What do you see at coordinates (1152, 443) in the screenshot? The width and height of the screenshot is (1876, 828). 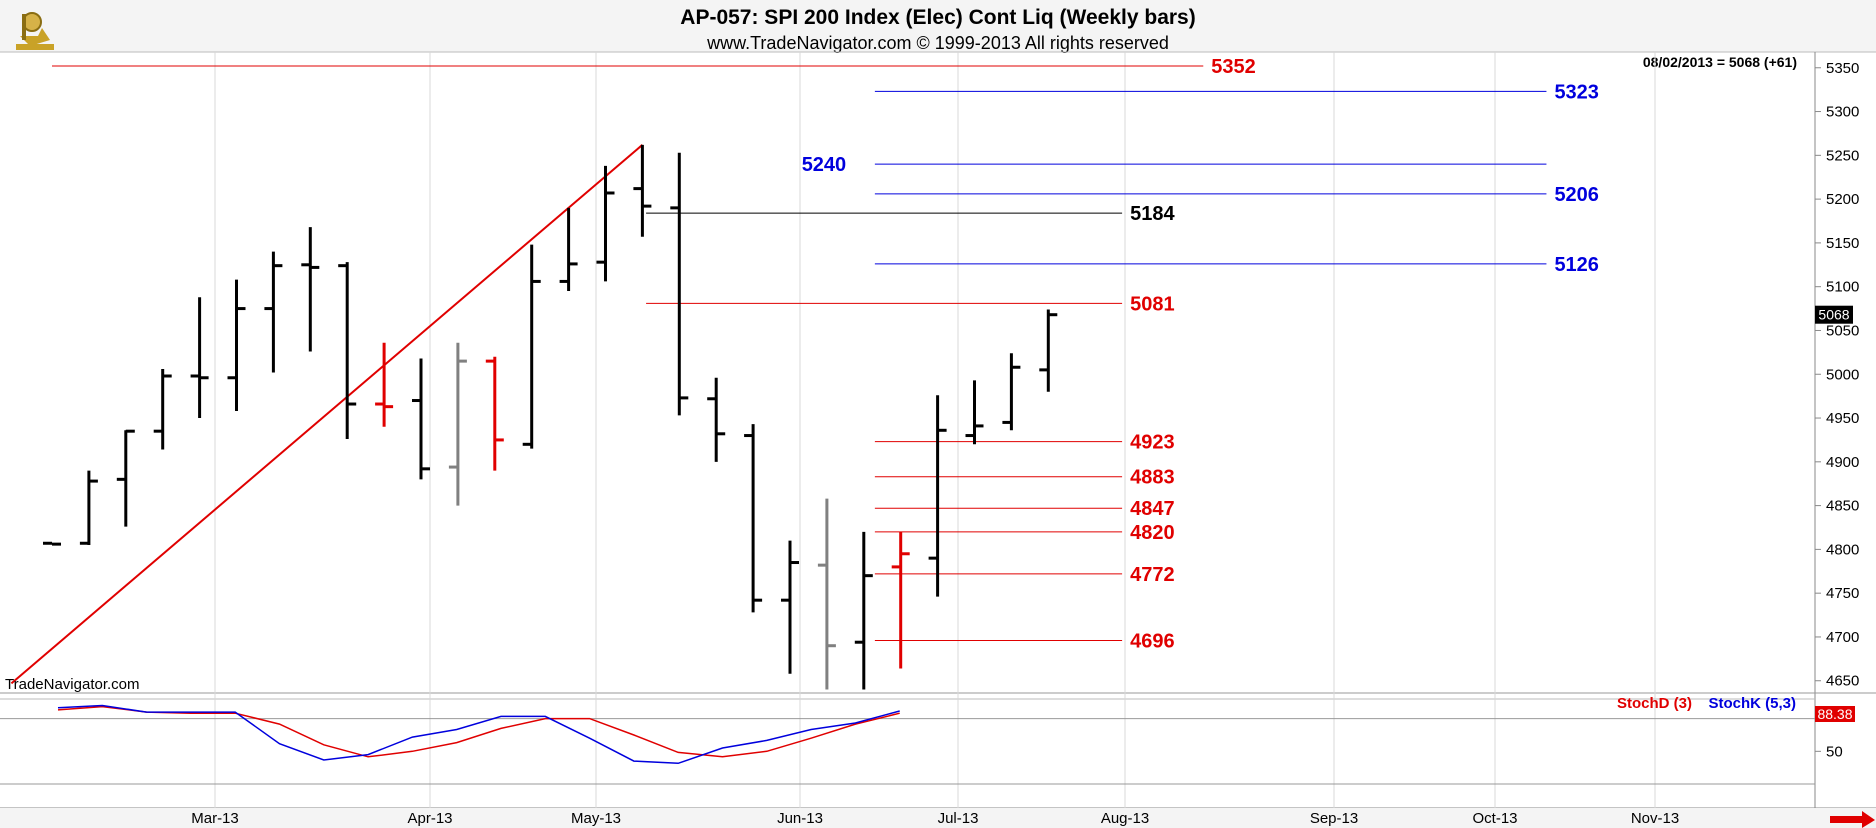 I see `level-label: 4923` at bounding box center [1152, 443].